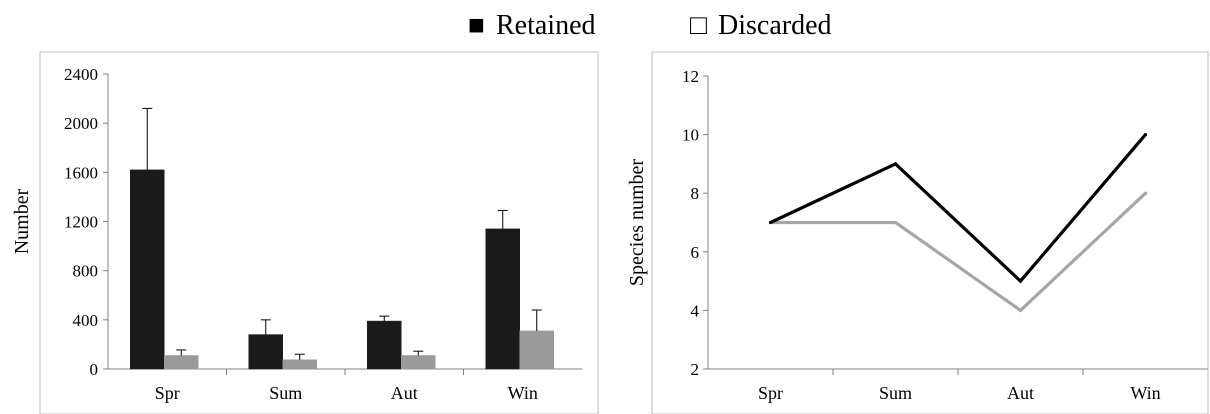 The height and width of the screenshot is (414, 1210). Describe the element at coordinates (86, 271) in the screenshot. I see `y-tick-label: 800` at that location.